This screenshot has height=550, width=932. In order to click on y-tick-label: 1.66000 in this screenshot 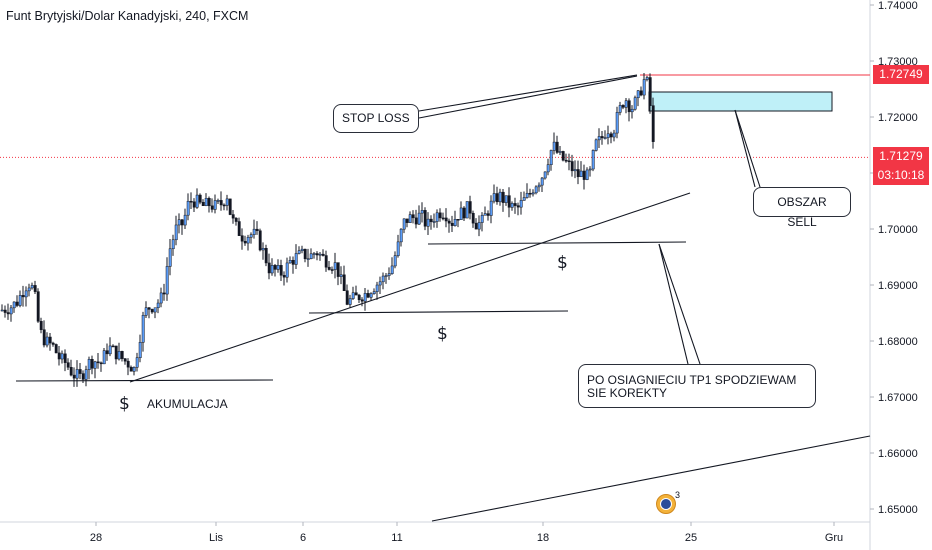, I will do `click(898, 454)`.